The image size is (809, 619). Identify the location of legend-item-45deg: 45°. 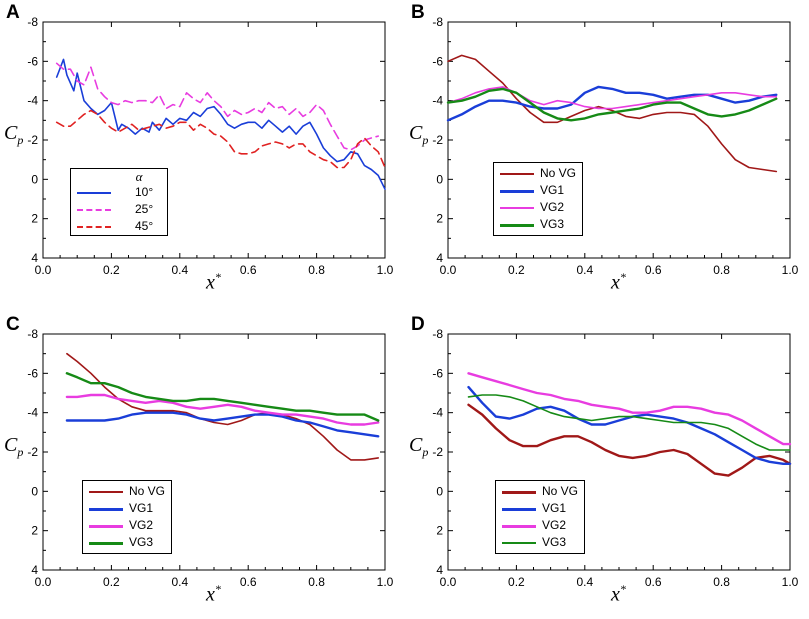
(119, 226).